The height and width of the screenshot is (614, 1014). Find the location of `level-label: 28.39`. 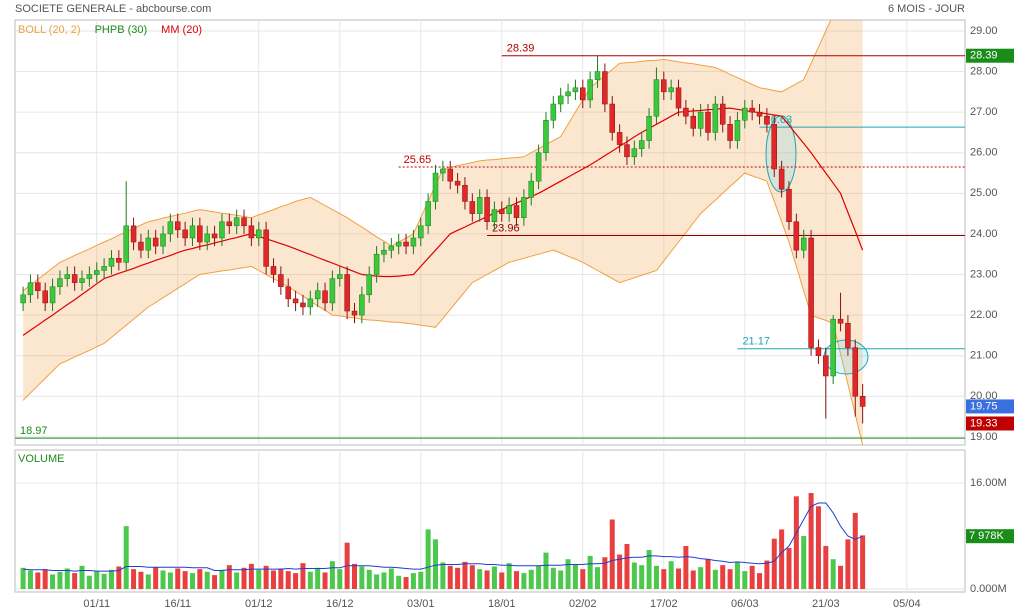

level-label: 28.39 is located at coordinates (521, 49).